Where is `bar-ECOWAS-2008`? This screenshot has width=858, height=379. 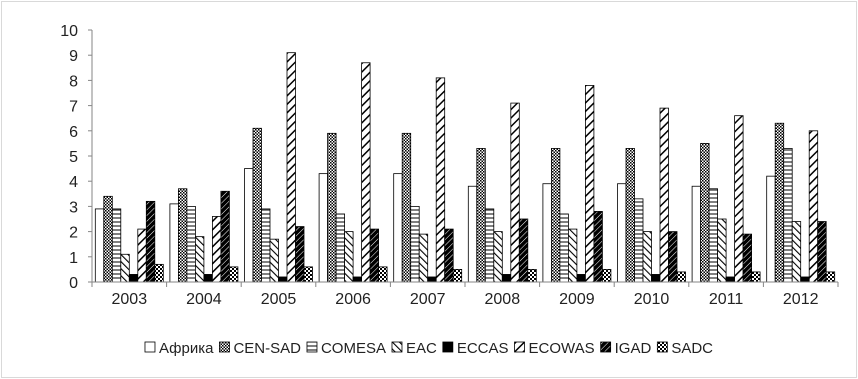
bar-ECOWAS-2008 is located at coordinates (515, 192).